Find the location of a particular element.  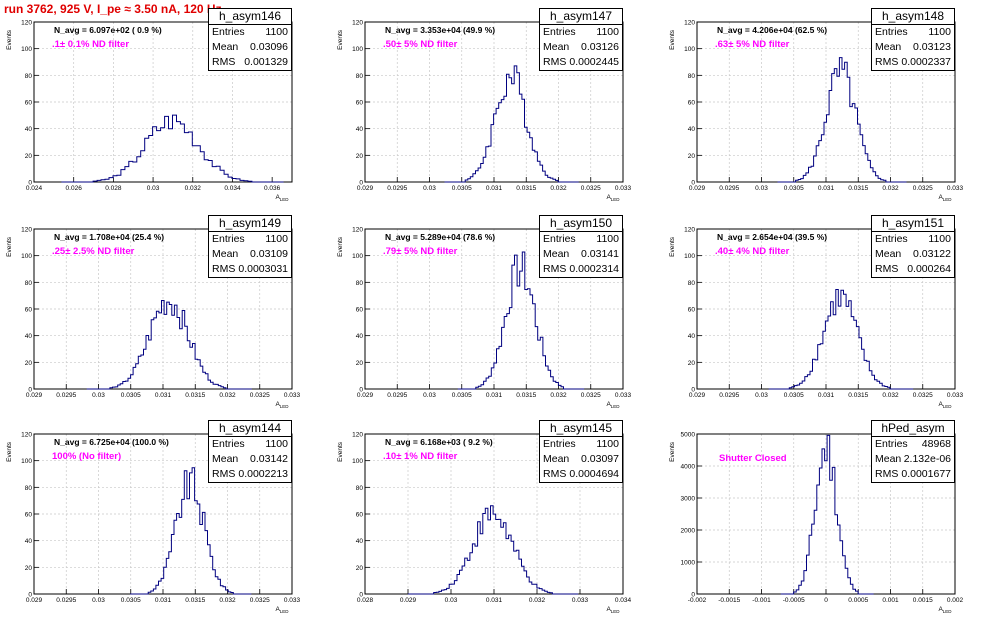

navg-label: N_avg = 2.654e+04 (39.5 %) is located at coordinates (772, 237).